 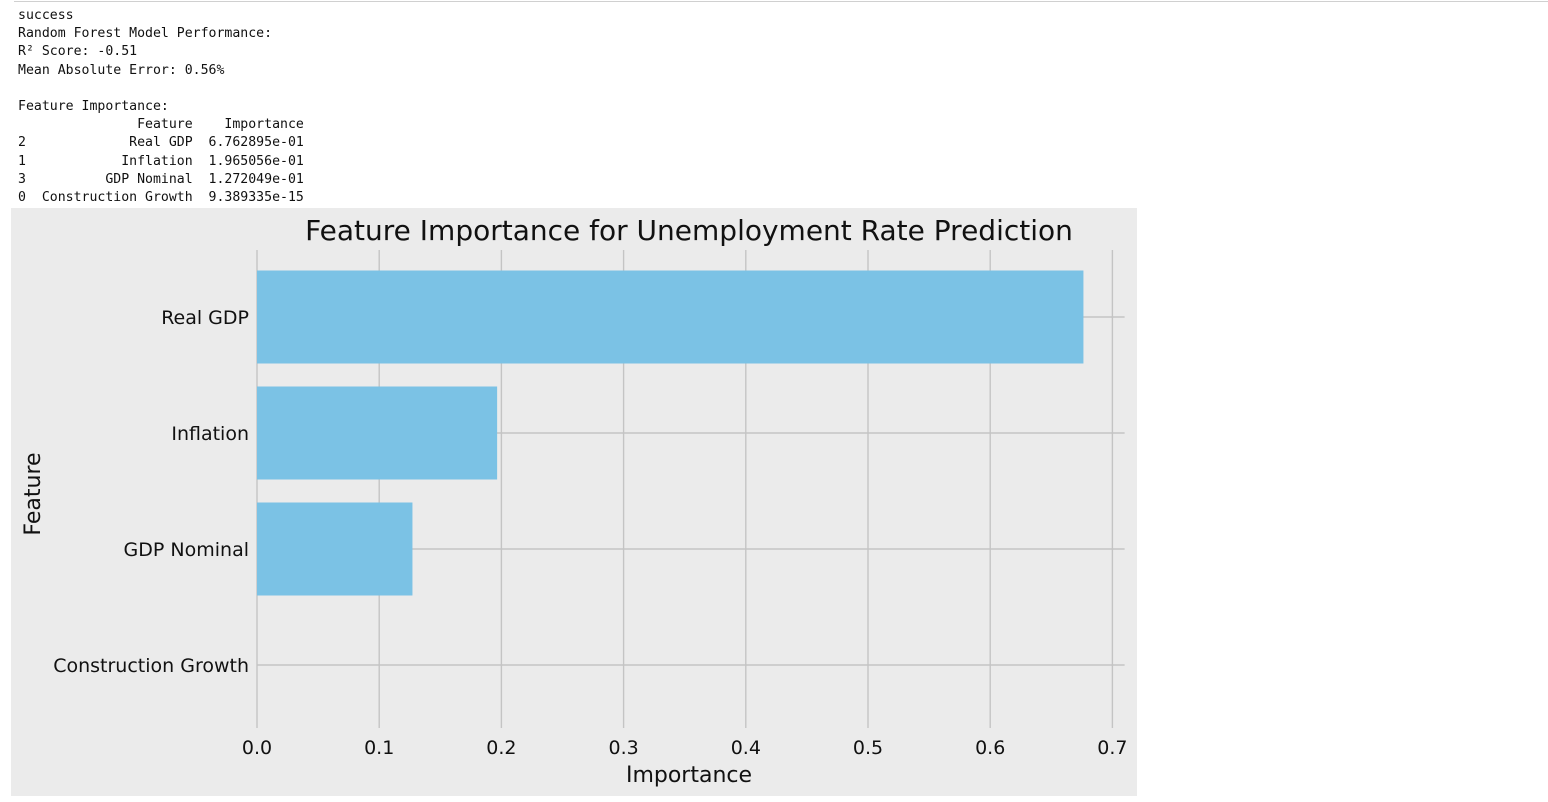 What do you see at coordinates (379, 748) in the screenshot?
I see `x-tick-label: 0.1` at bounding box center [379, 748].